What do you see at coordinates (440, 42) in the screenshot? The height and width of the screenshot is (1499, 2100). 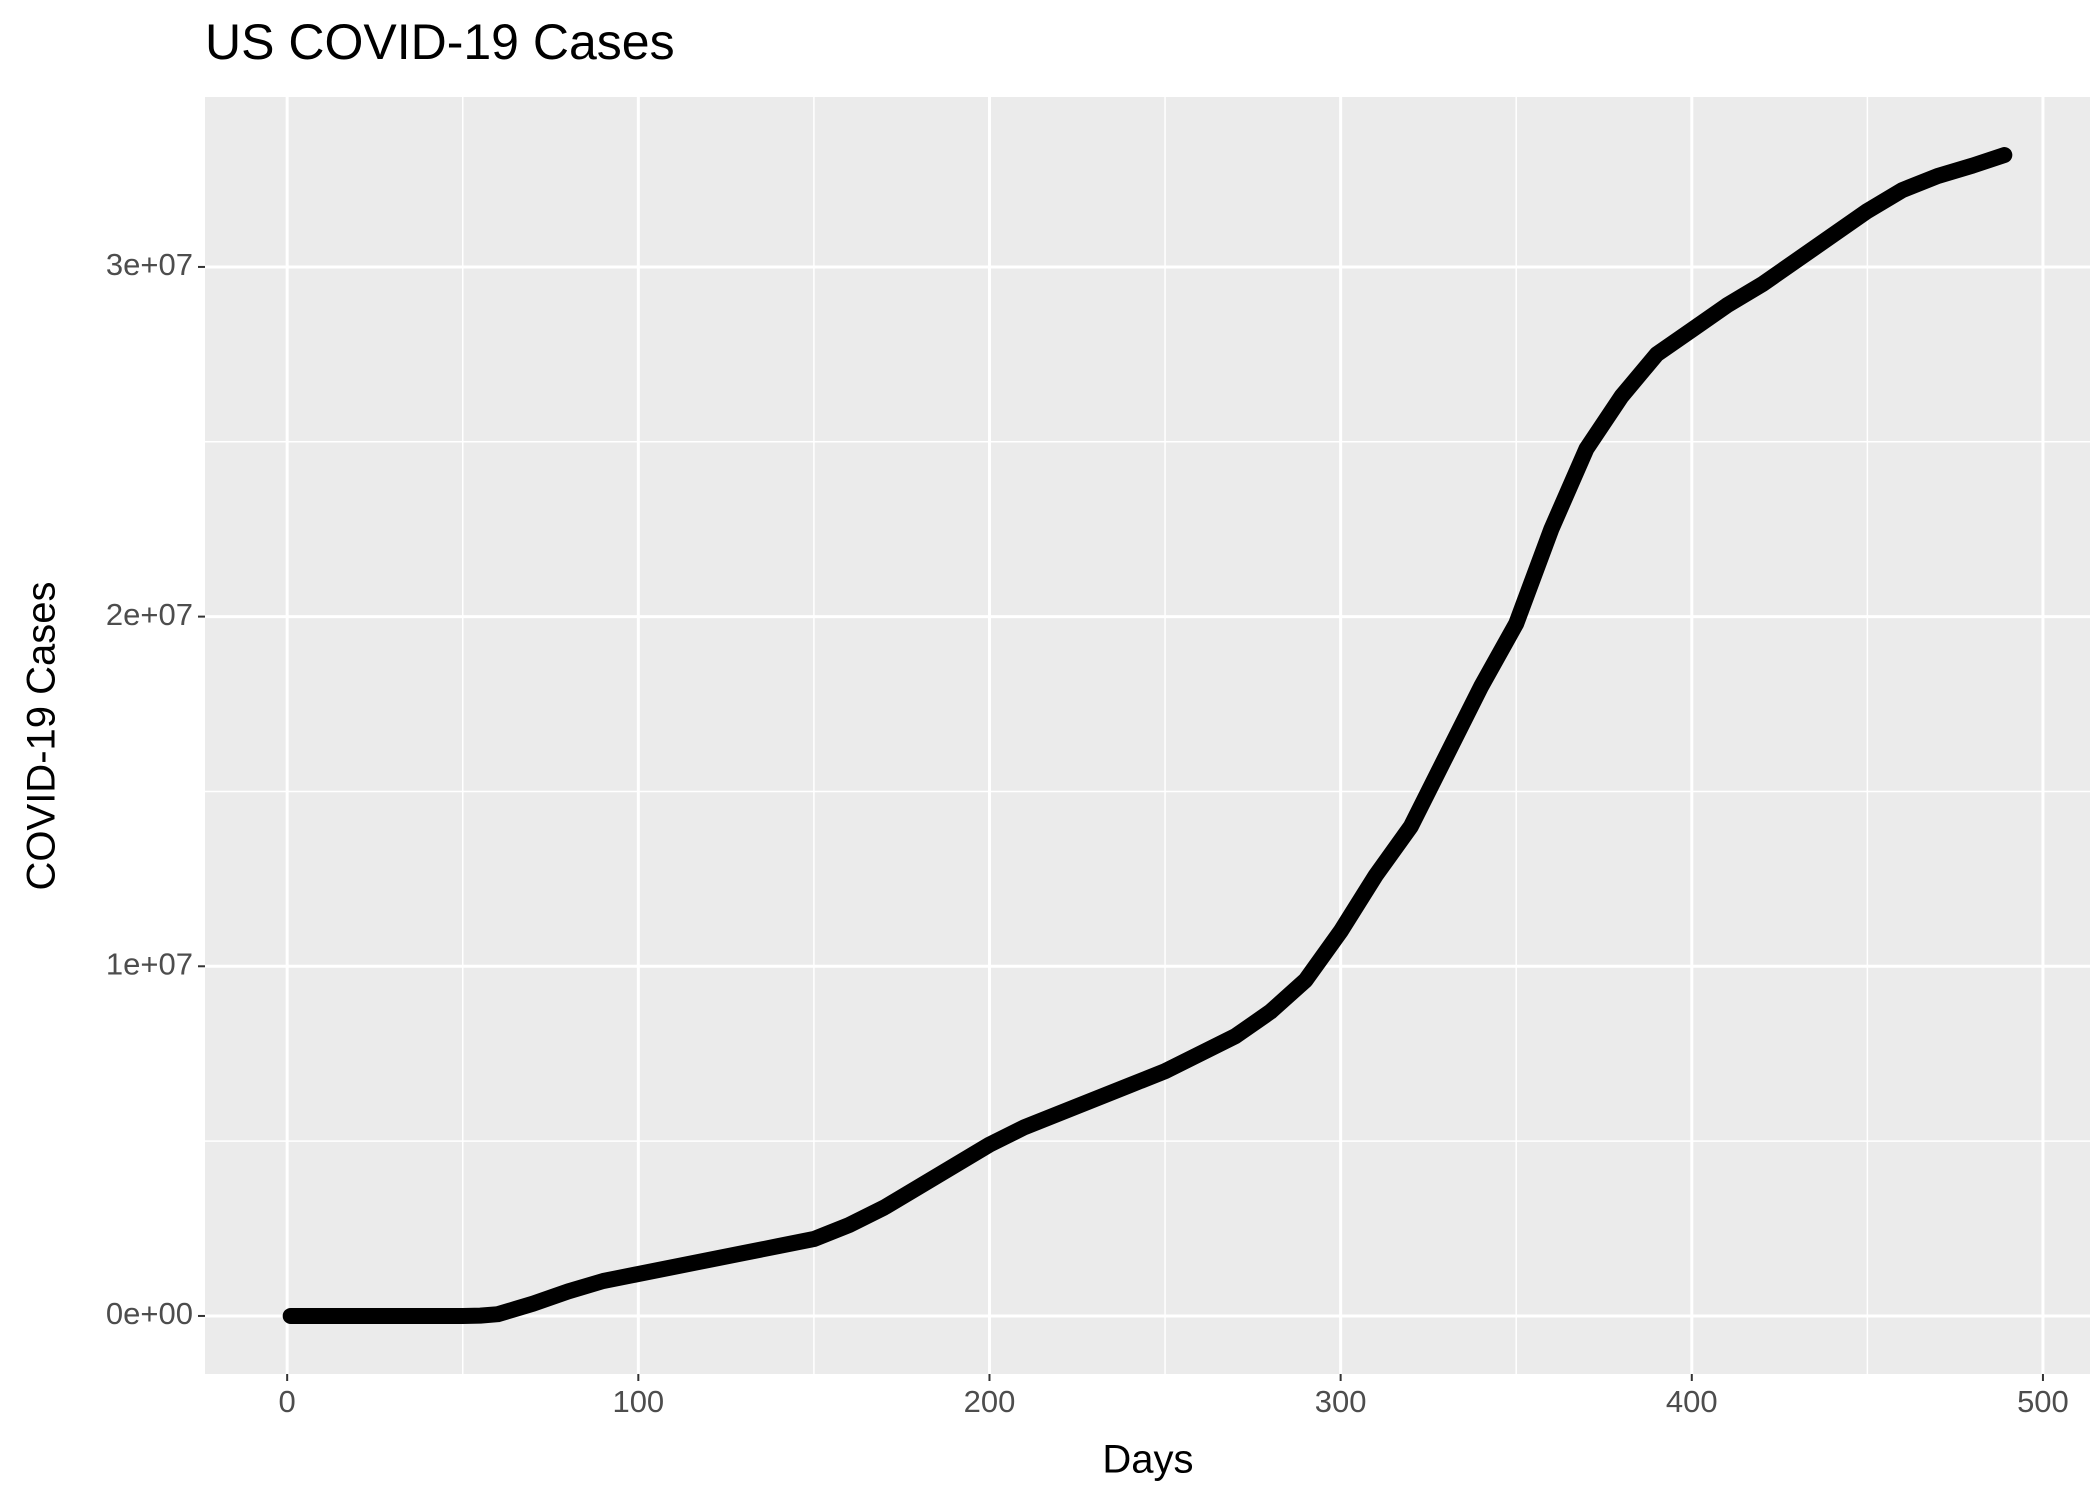 I see `chart-title: US COVID-19 Cases` at bounding box center [440, 42].